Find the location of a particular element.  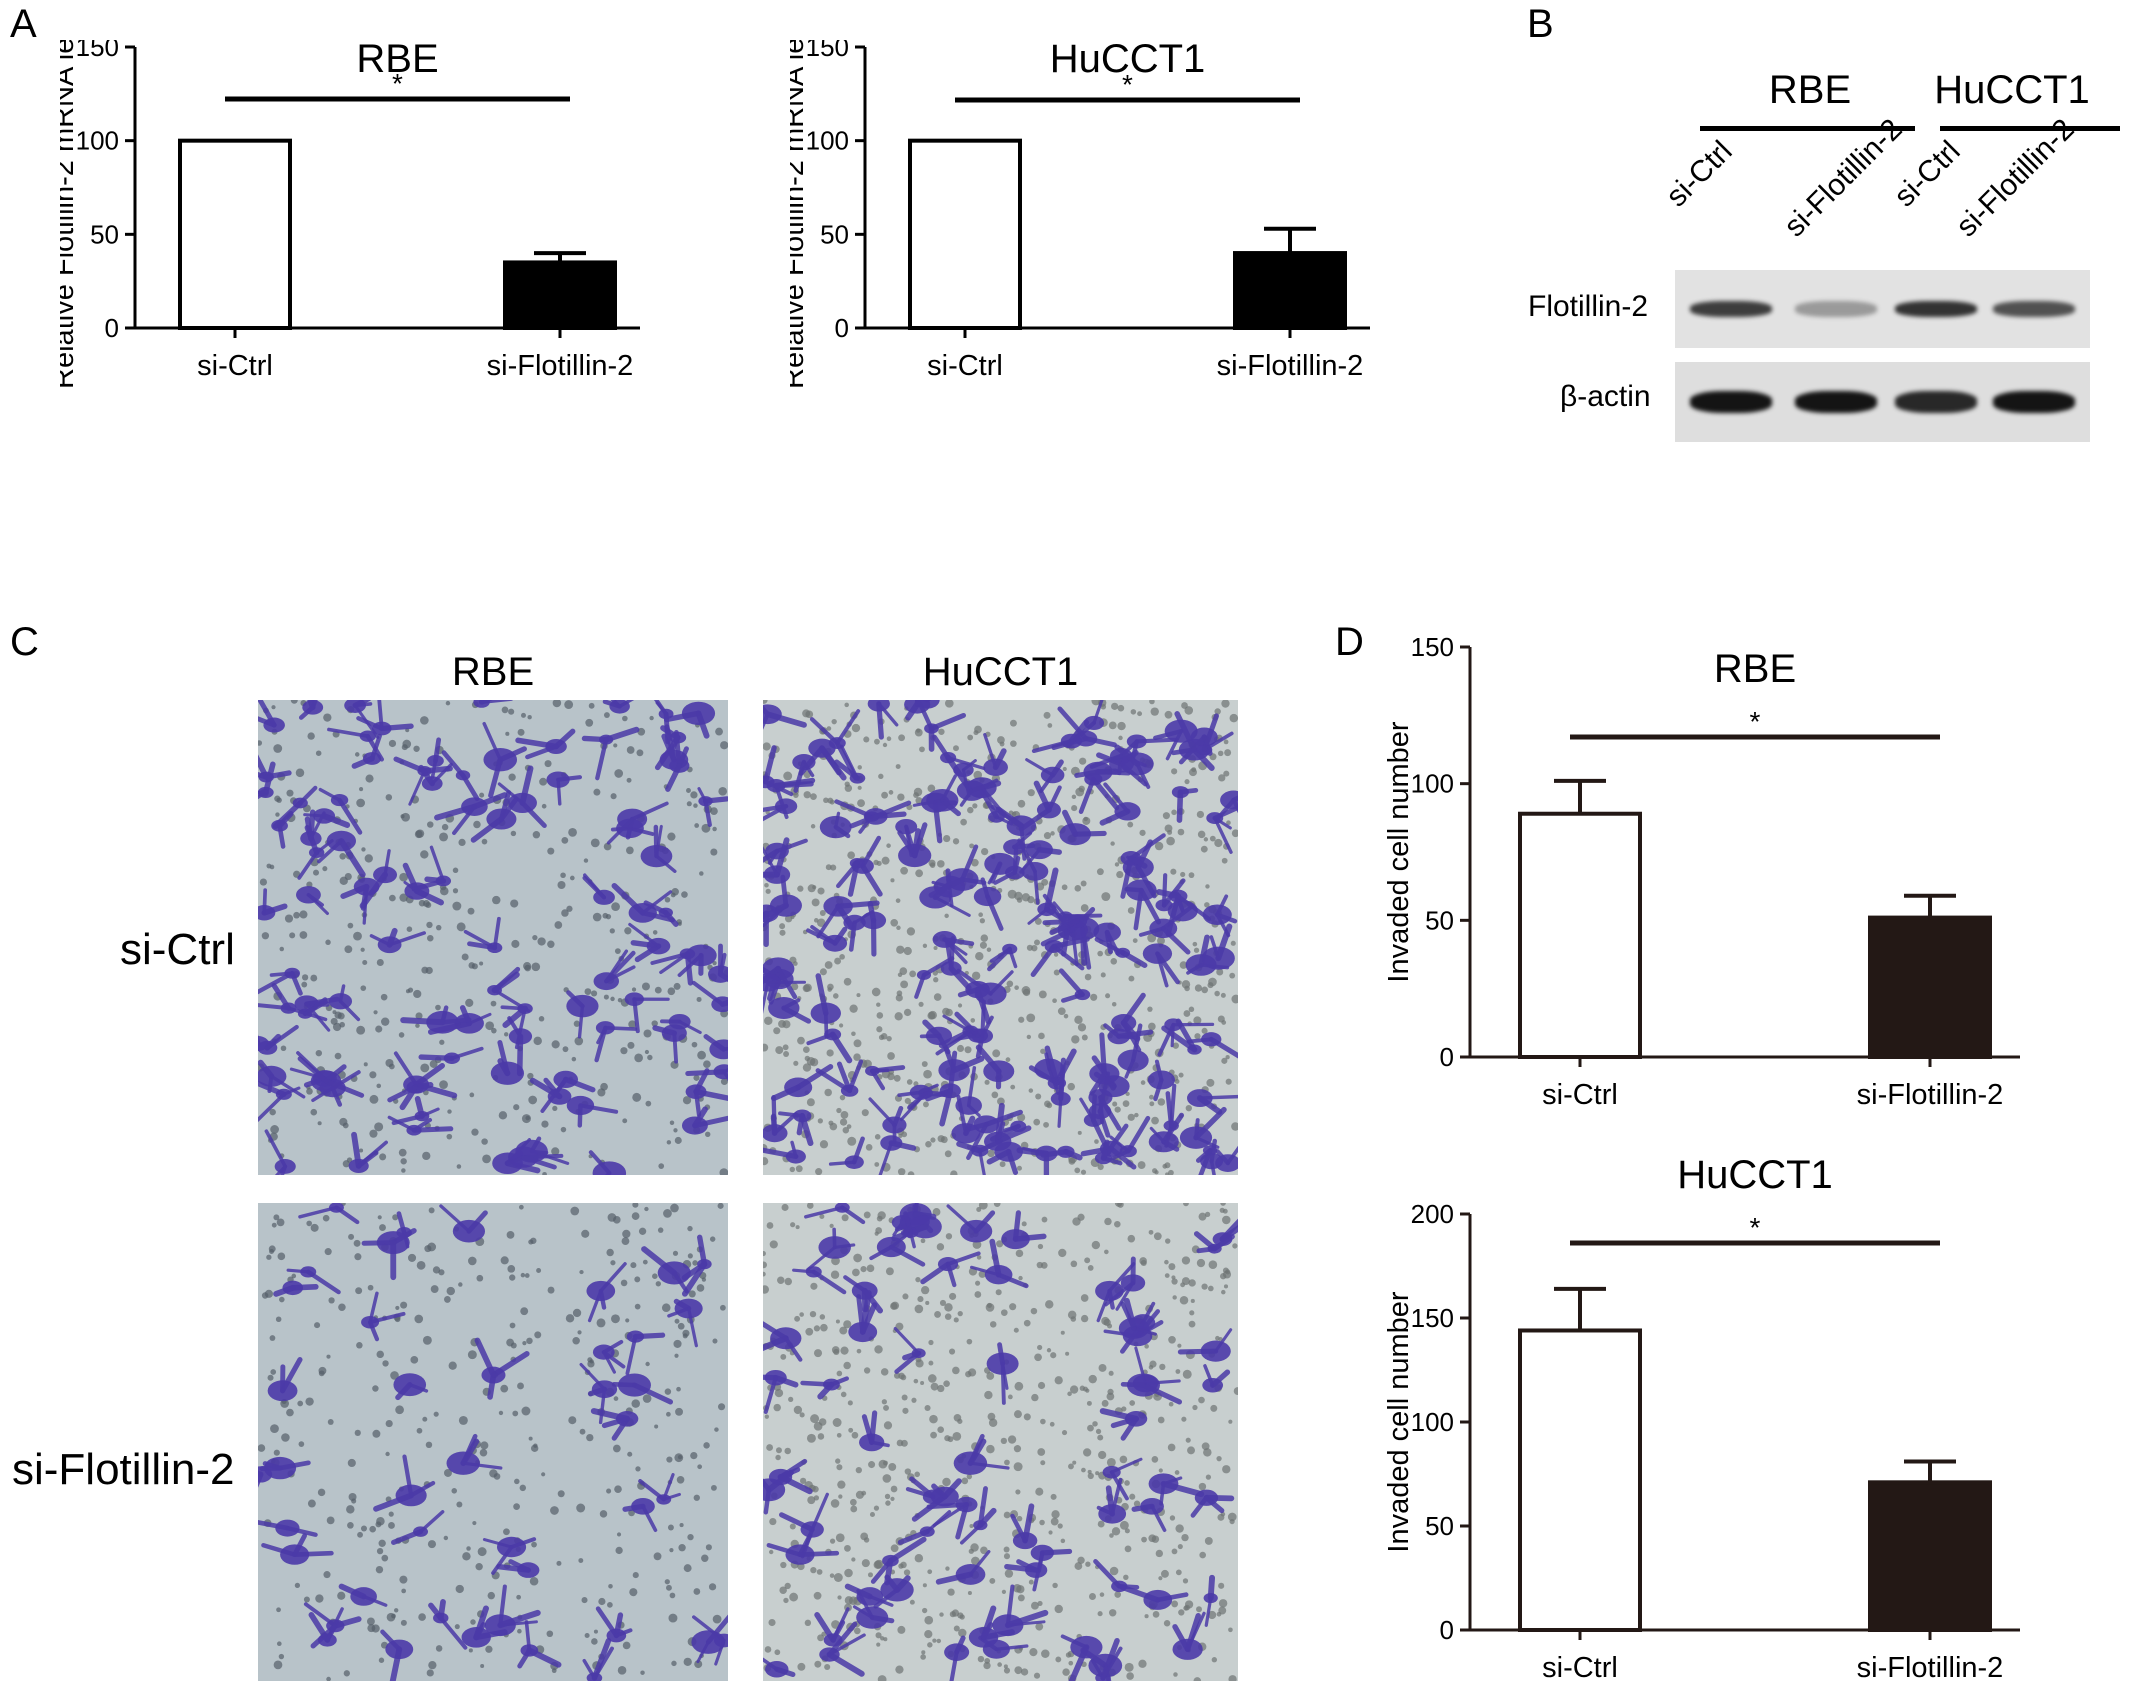

micrograph-background is located at coordinates (493, 1442).